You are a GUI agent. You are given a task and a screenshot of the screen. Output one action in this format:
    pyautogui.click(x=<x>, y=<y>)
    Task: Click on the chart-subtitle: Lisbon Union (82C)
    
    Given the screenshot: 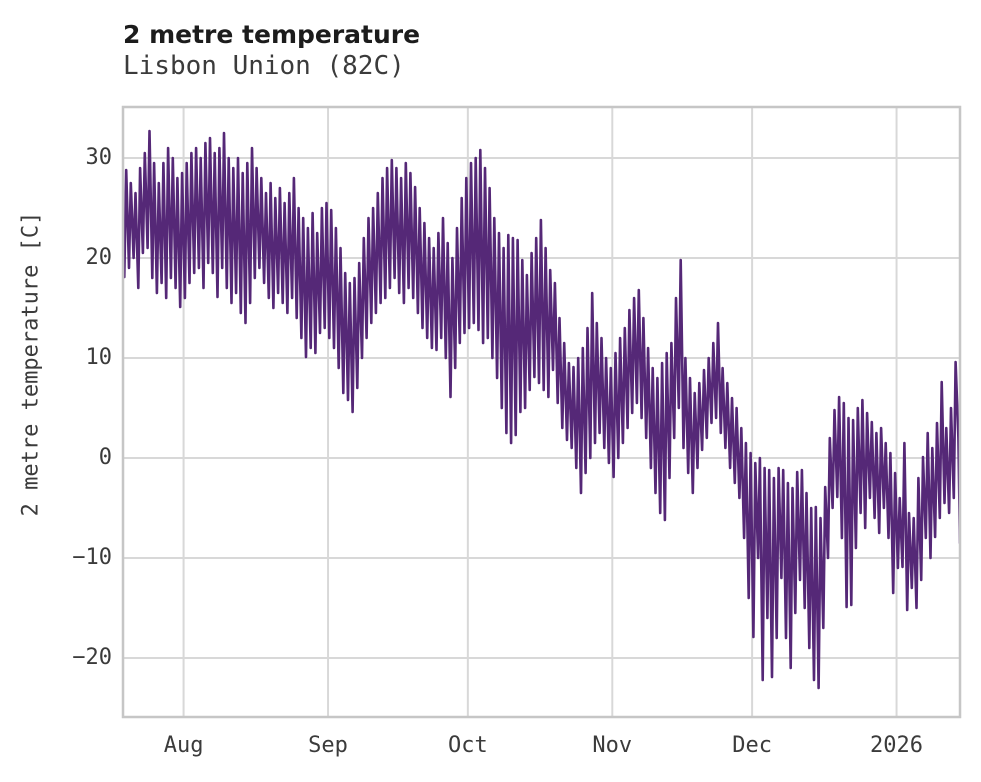 What is the action you would take?
    pyautogui.click(x=264, y=66)
    